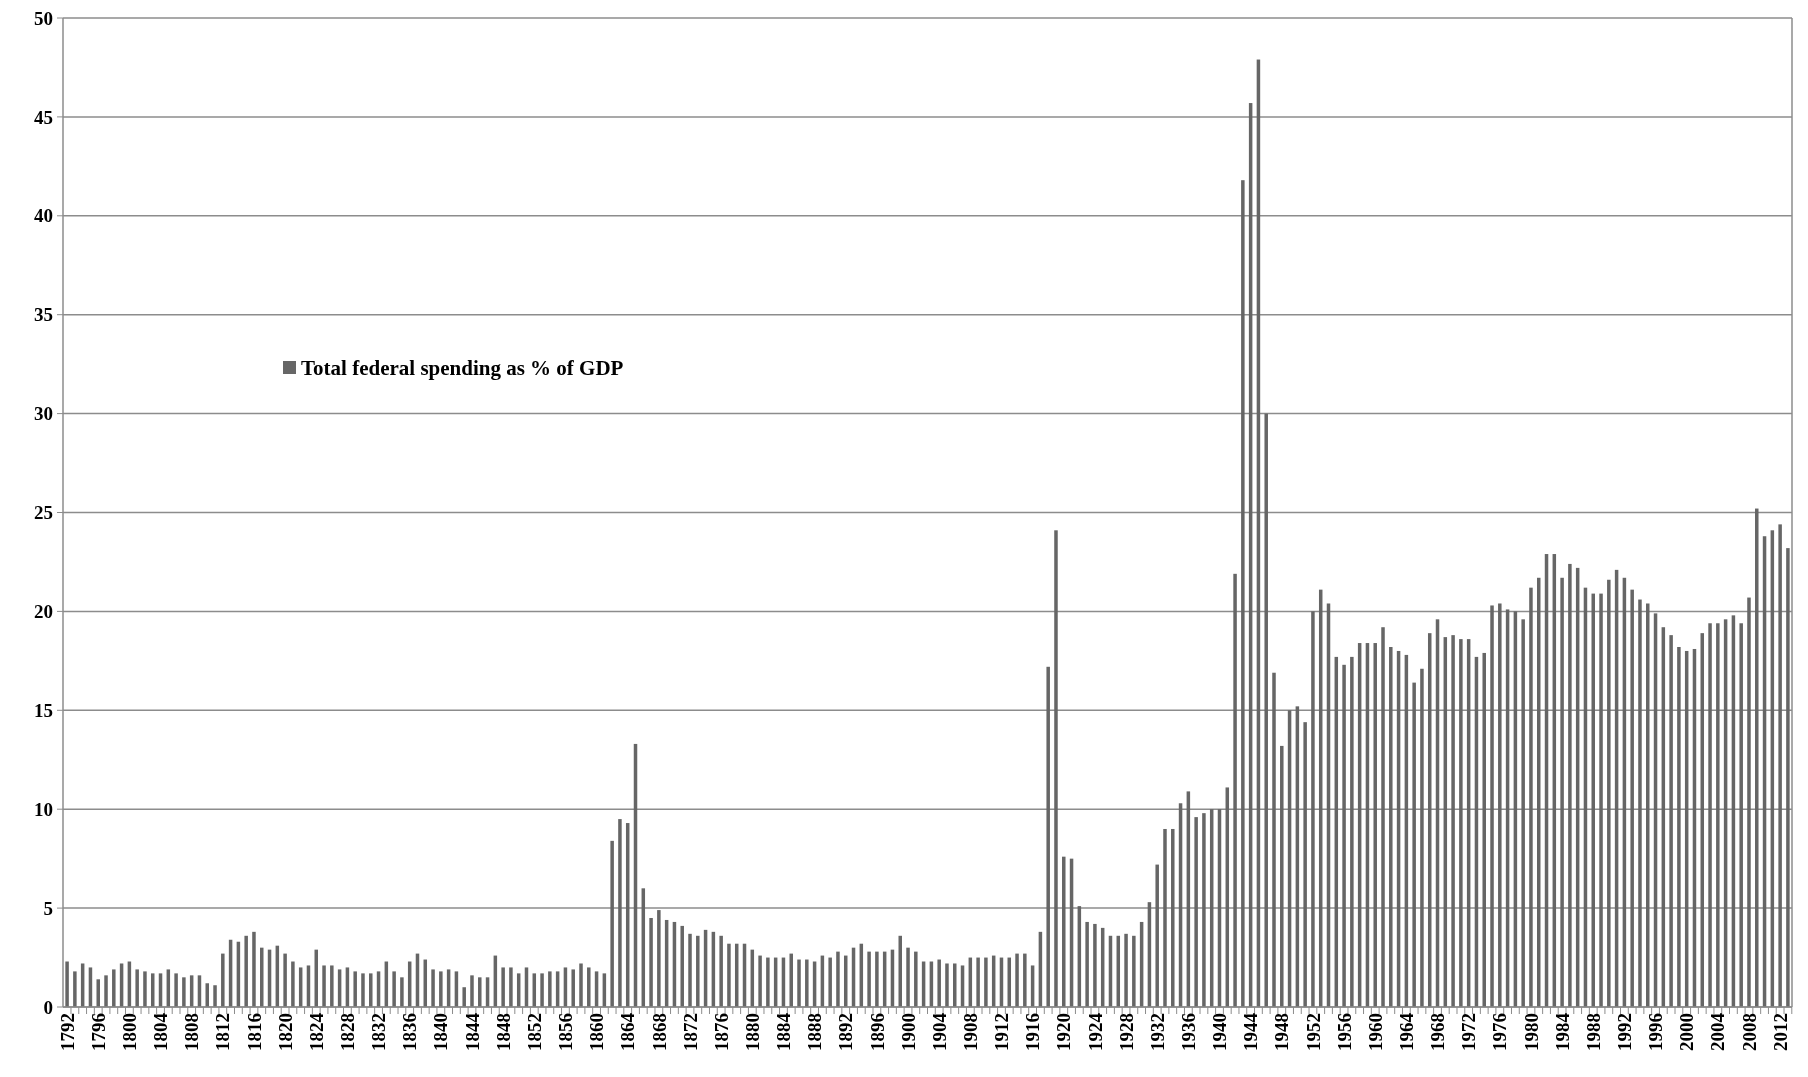 This screenshot has width=1808, height=1077. What do you see at coordinates (161, 1031) in the screenshot?
I see `x-tick-label: 1804` at bounding box center [161, 1031].